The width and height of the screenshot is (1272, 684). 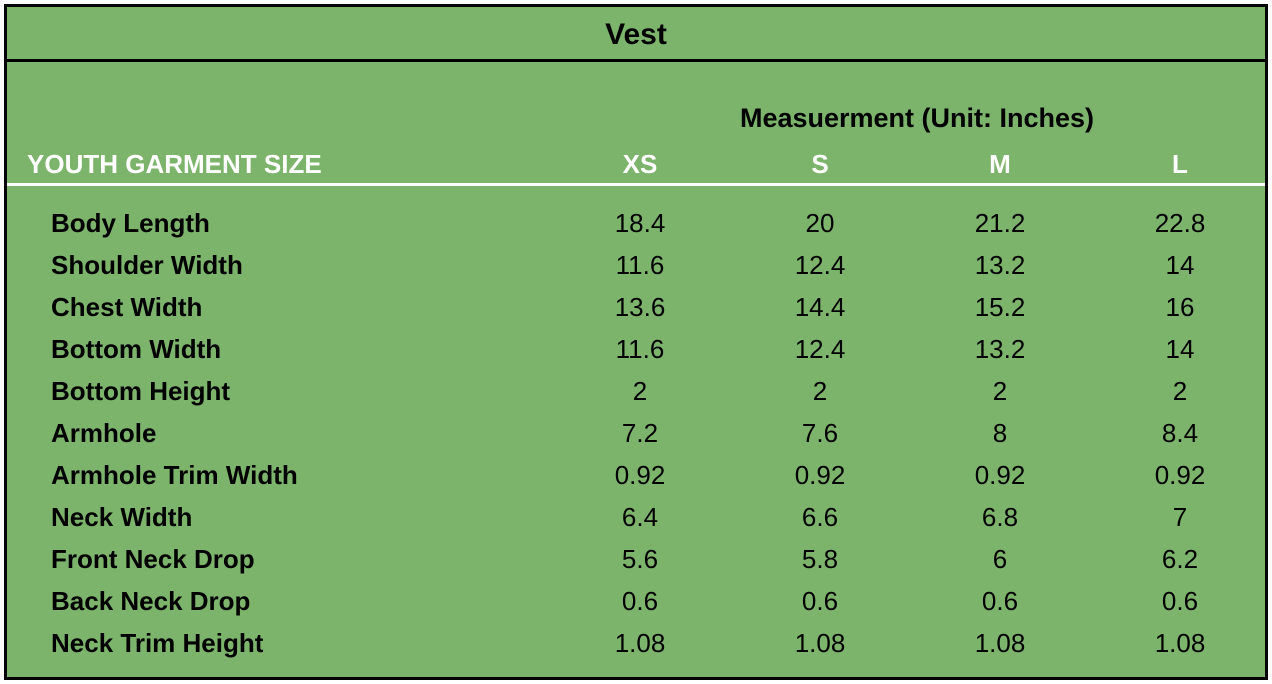 What do you see at coordinates (820, 517) in the screenshot?
I see `cell-s: 6.6` at bounding box center [820, 517].